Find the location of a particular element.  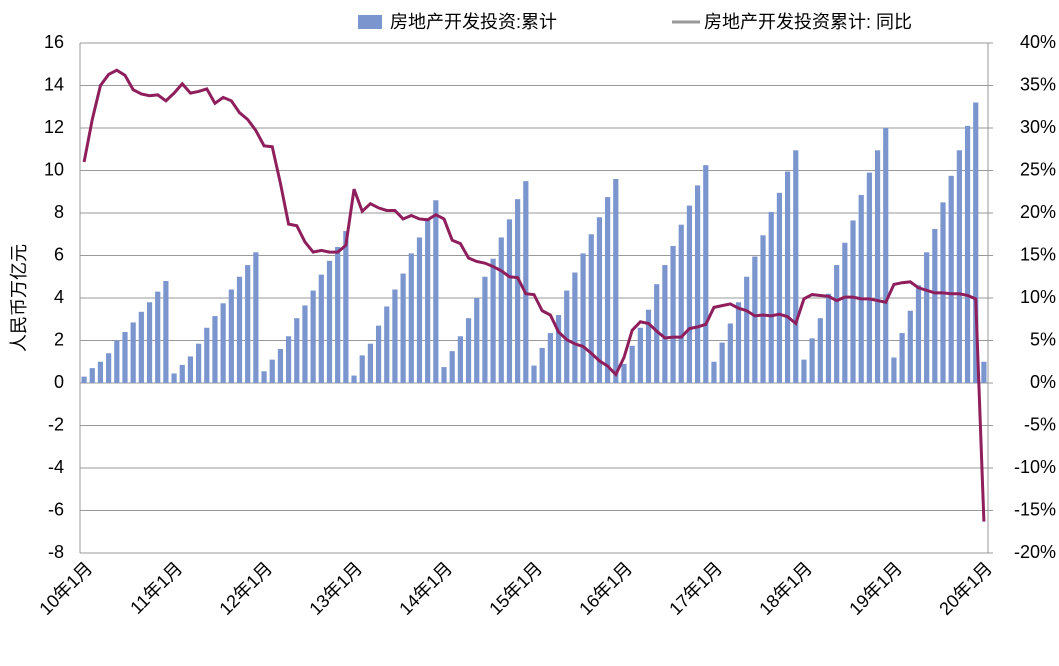

y2-tick-label: -20% is located at coordinates (1035, 552).